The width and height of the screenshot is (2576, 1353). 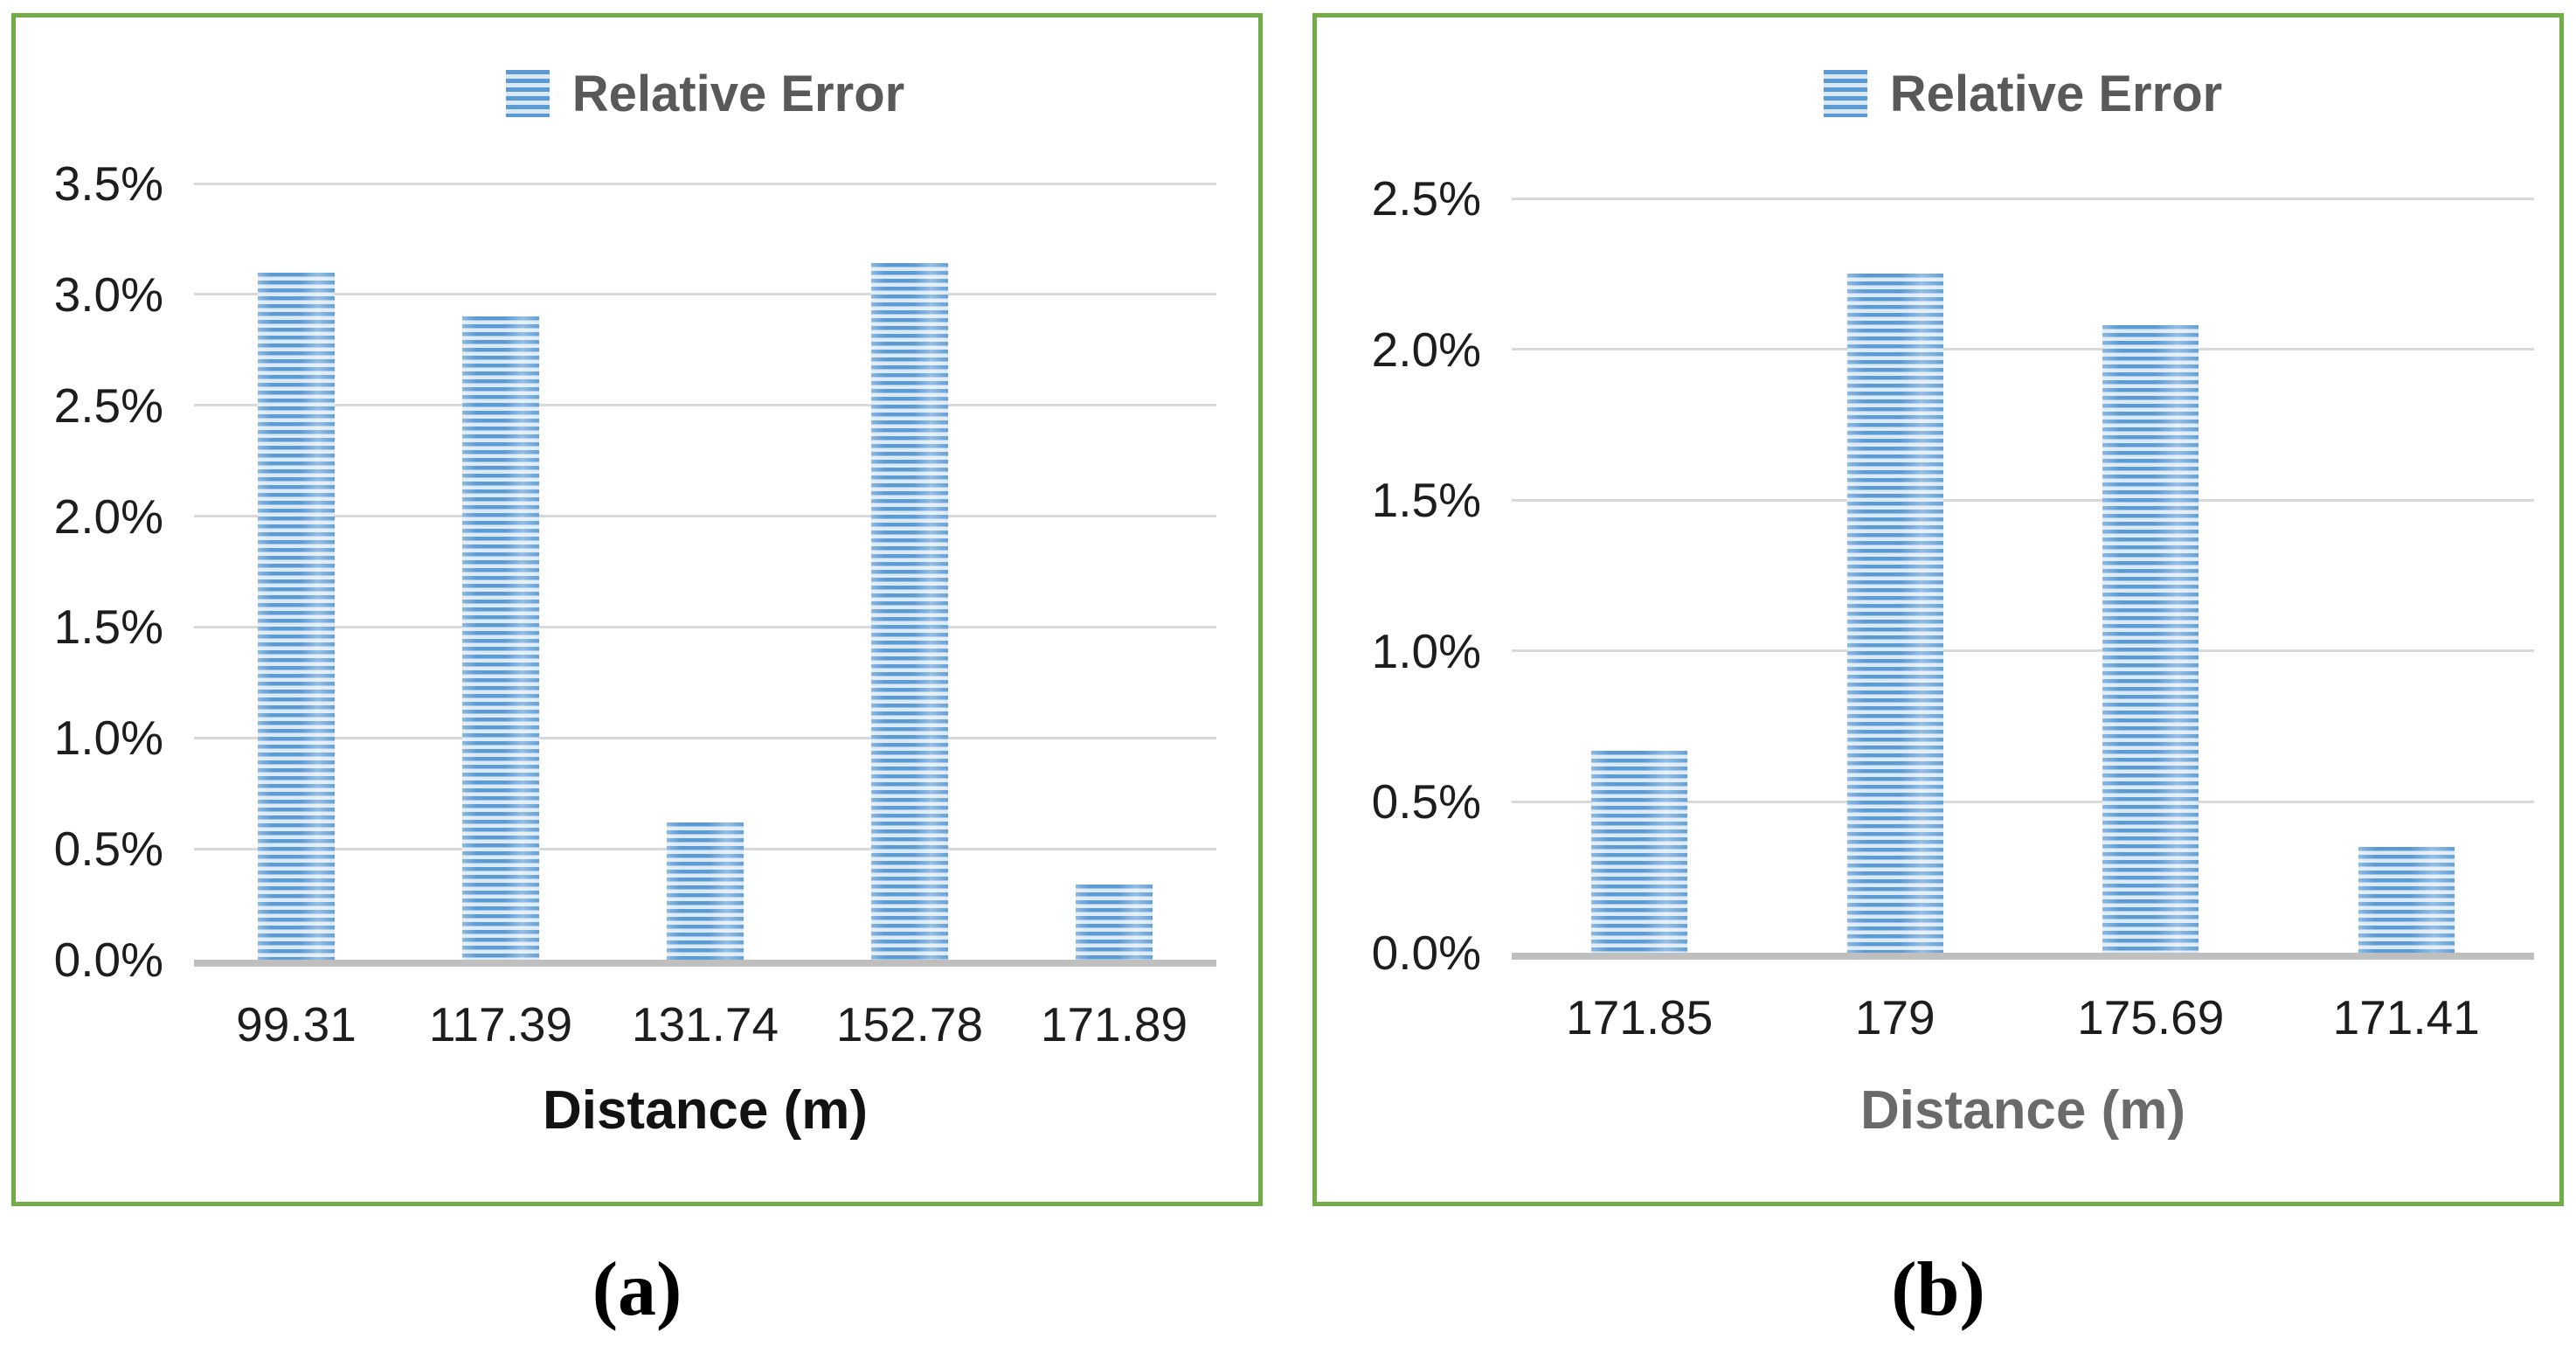 I want to click on x-tick-label: 171.85, so click(x=1640, y=1017).